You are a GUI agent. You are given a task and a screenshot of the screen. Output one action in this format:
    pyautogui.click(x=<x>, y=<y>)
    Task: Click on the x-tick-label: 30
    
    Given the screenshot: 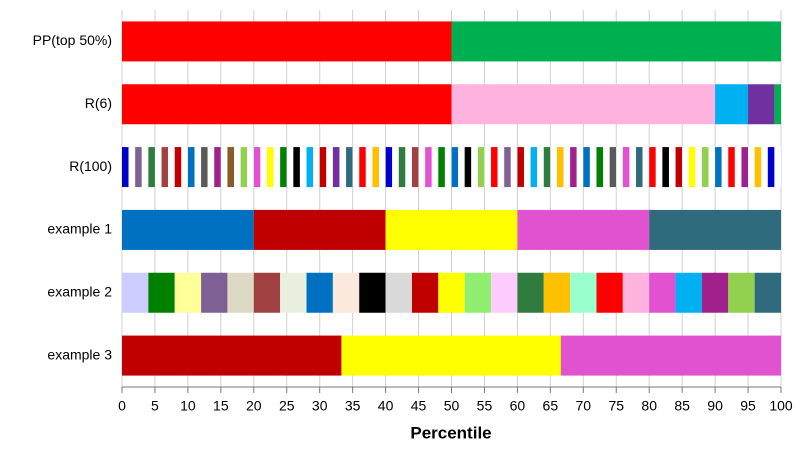 What is the action you would take?
    pyautogui.click(x=320, y=406)
    